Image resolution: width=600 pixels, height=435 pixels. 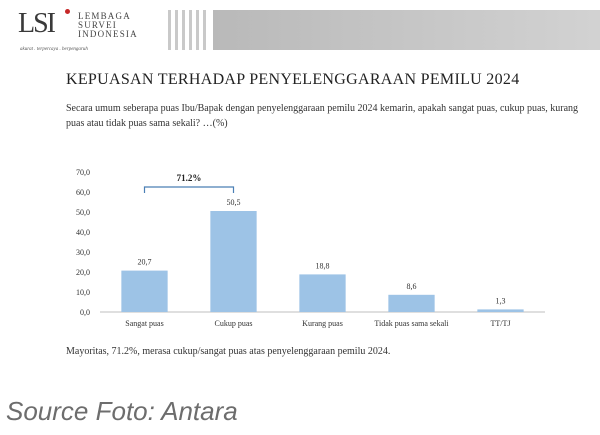 I want to click on x-tick-label: Cukup puas, so click(x=234, y=323).